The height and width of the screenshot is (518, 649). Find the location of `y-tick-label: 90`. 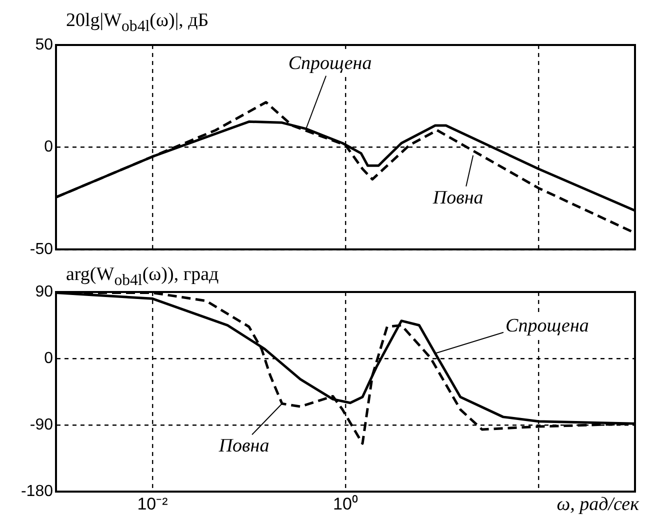

y-tick-label: 90 is located at coordinates (44, 291).